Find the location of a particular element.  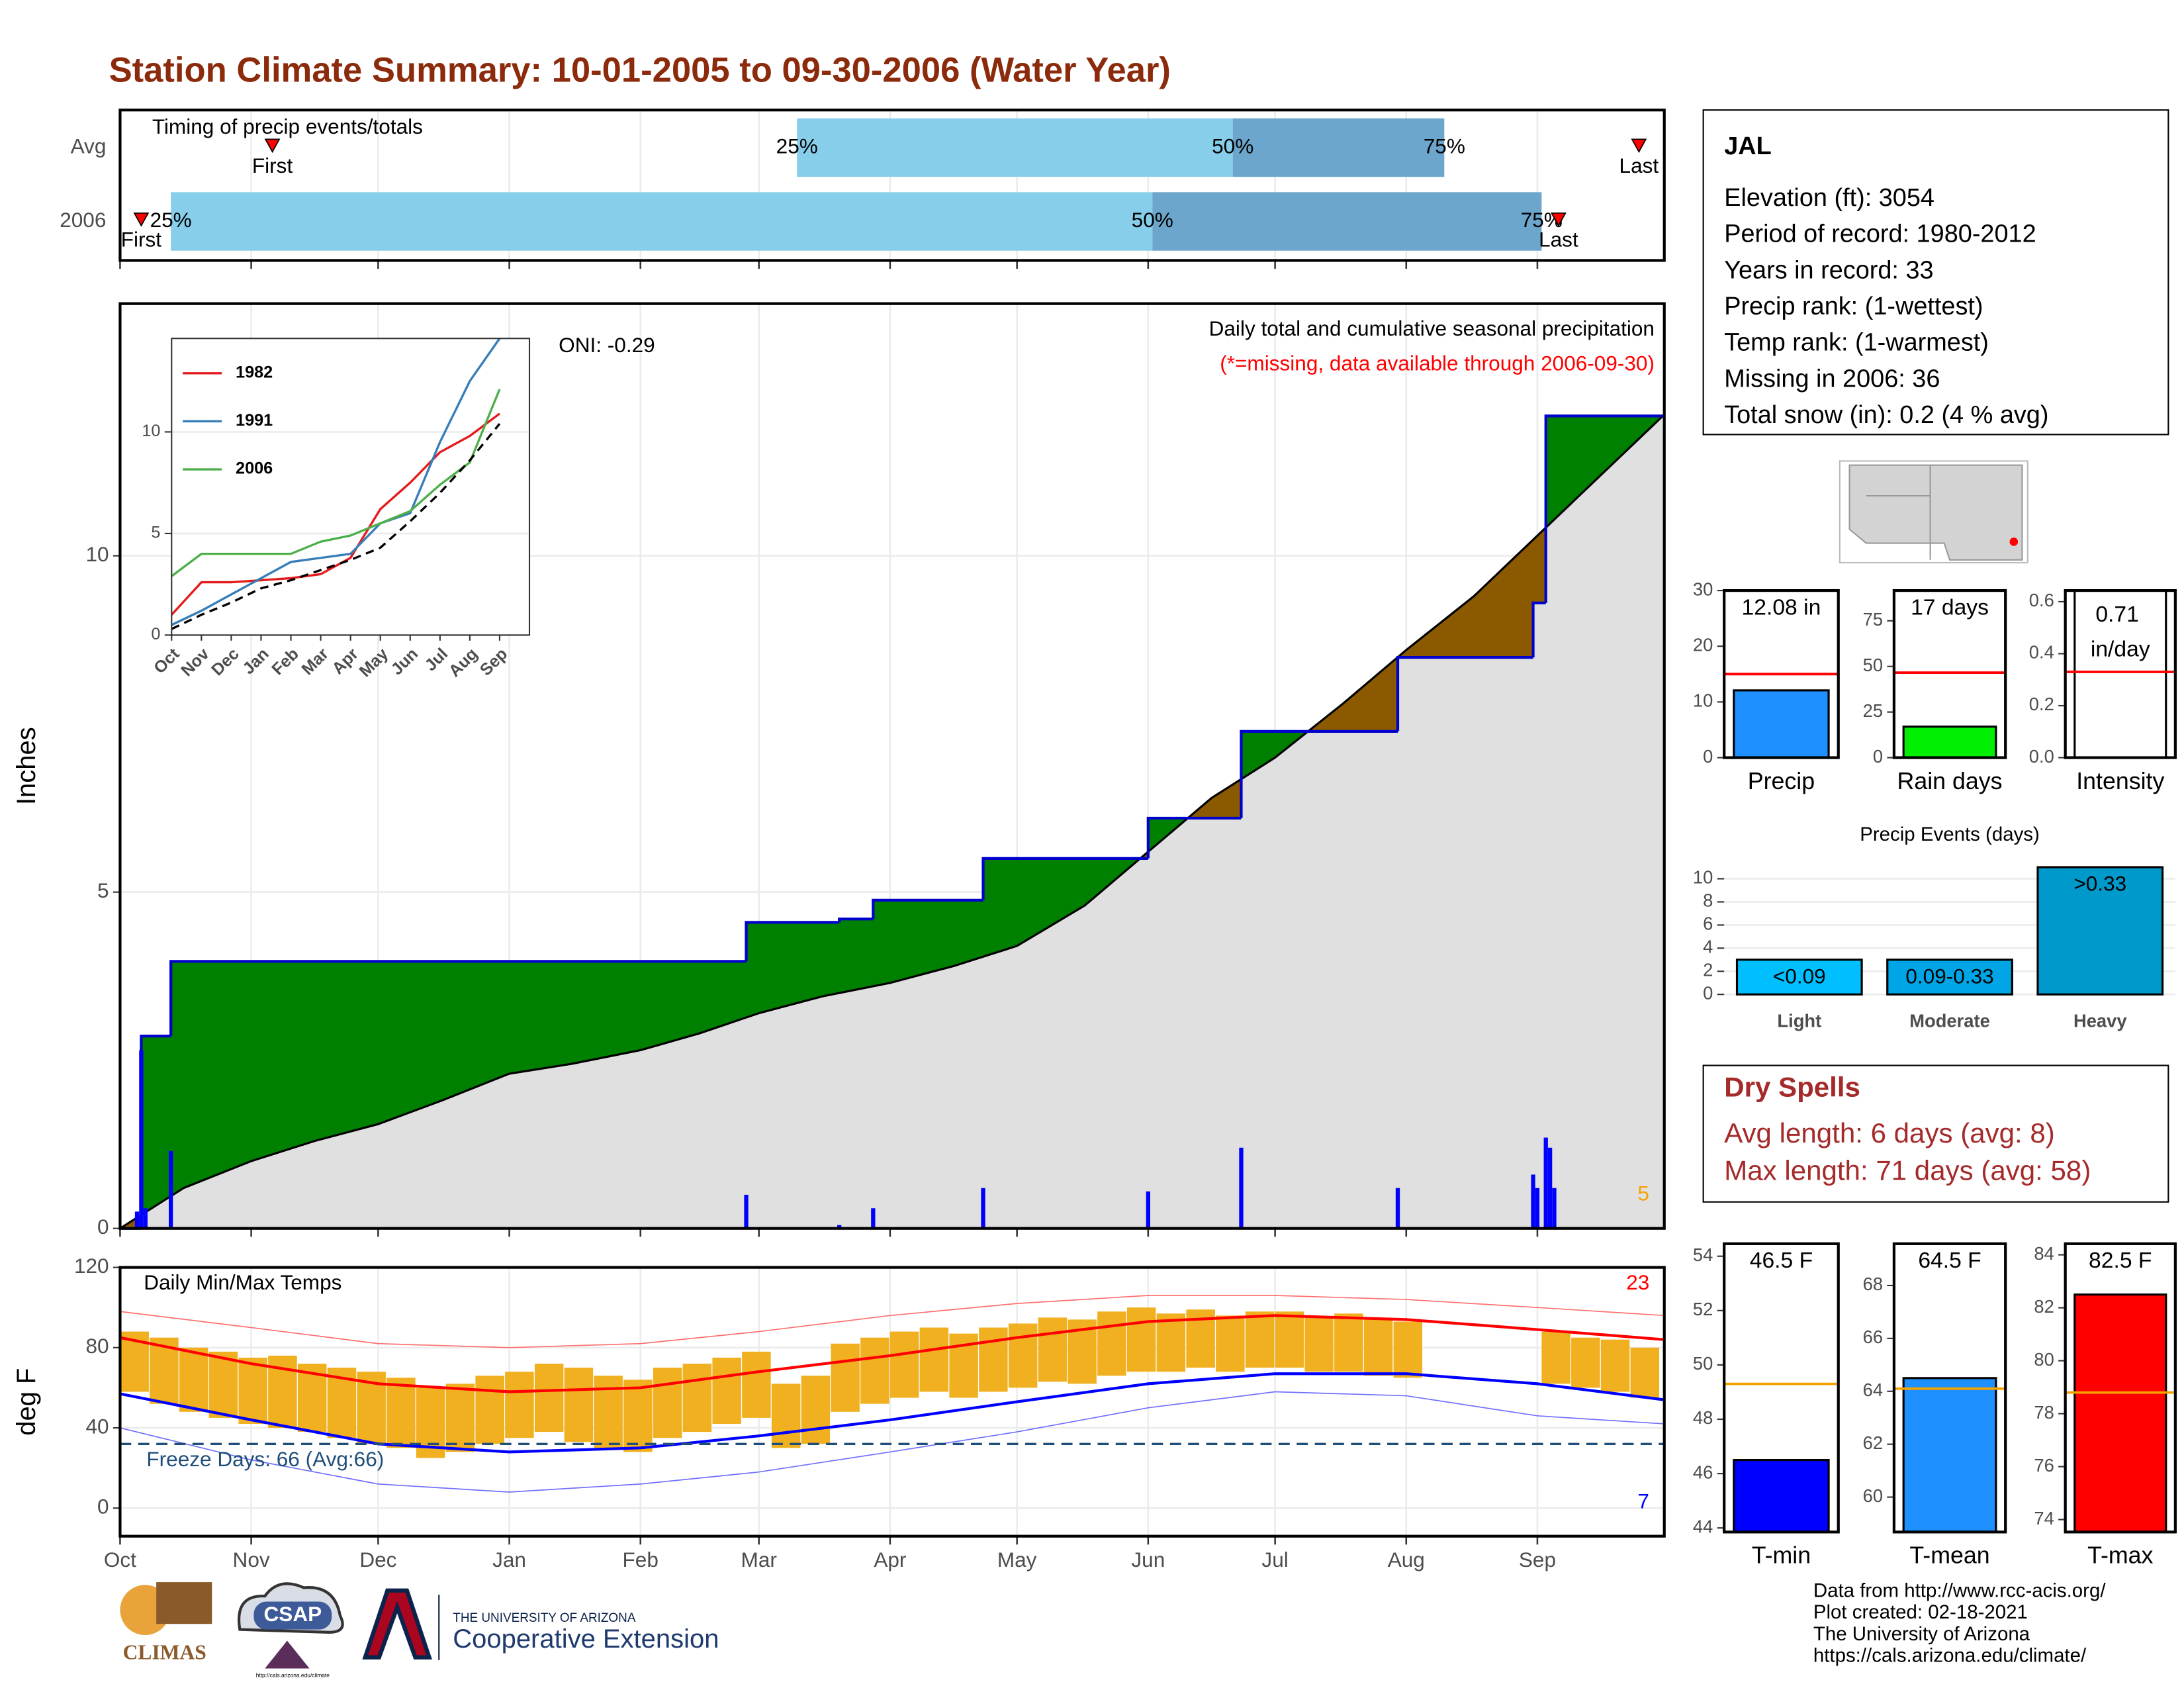

value-label: 12.08 in is located at coordinates (1781, 607).